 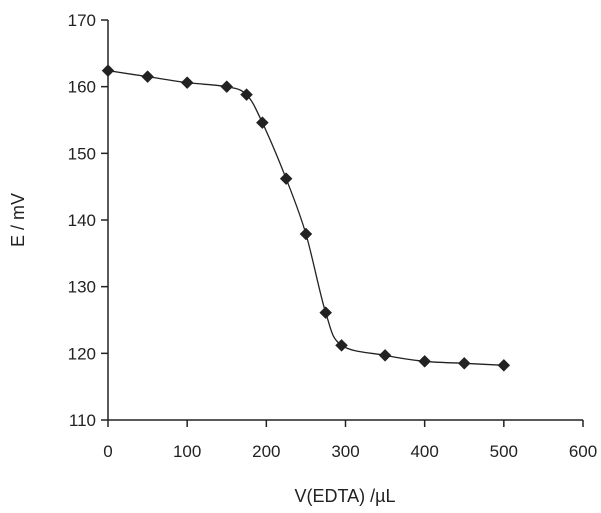 I want to click on x-tick-label: 0, so click(x=107, y=451).